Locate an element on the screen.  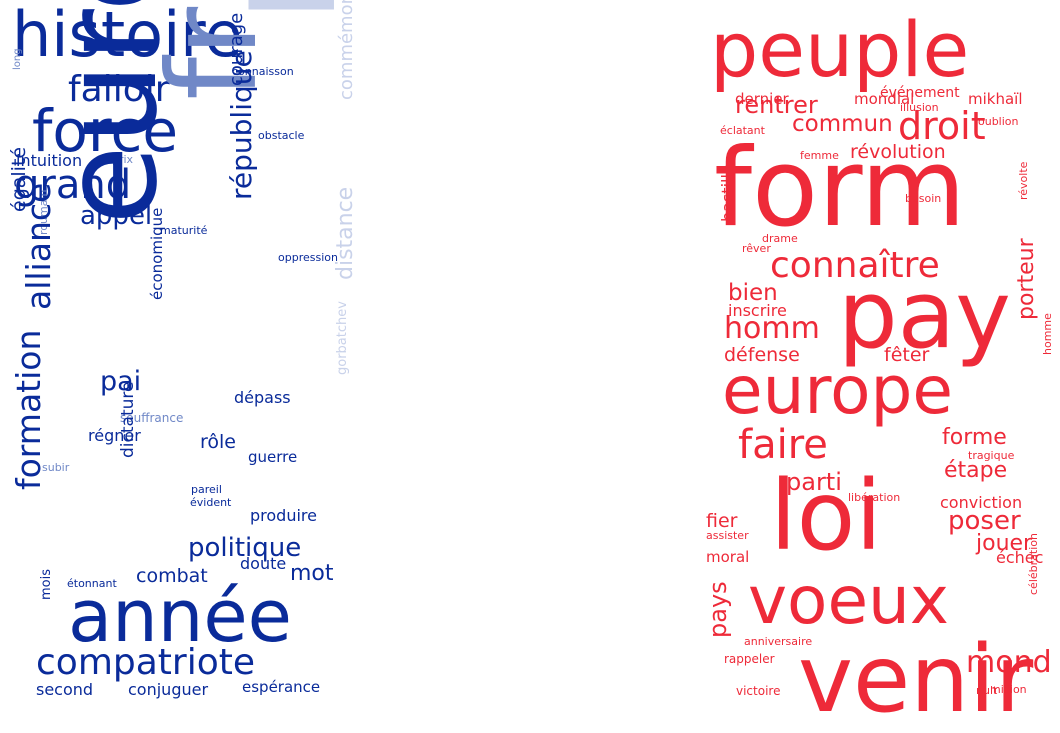
cloud-word: connaisson is located at coordinates (263, 71).